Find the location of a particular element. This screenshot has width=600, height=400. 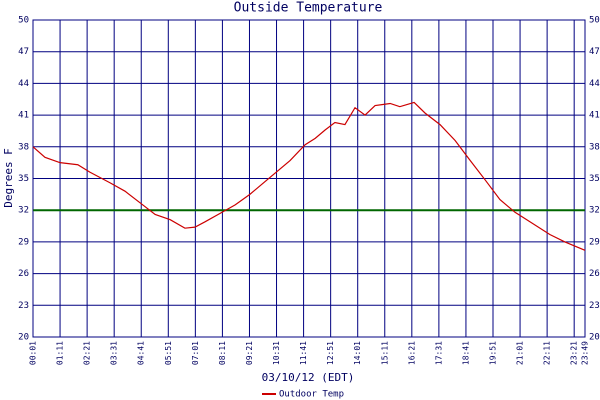

x-tick-label: 08:11 is located at coordinates (222, 353).